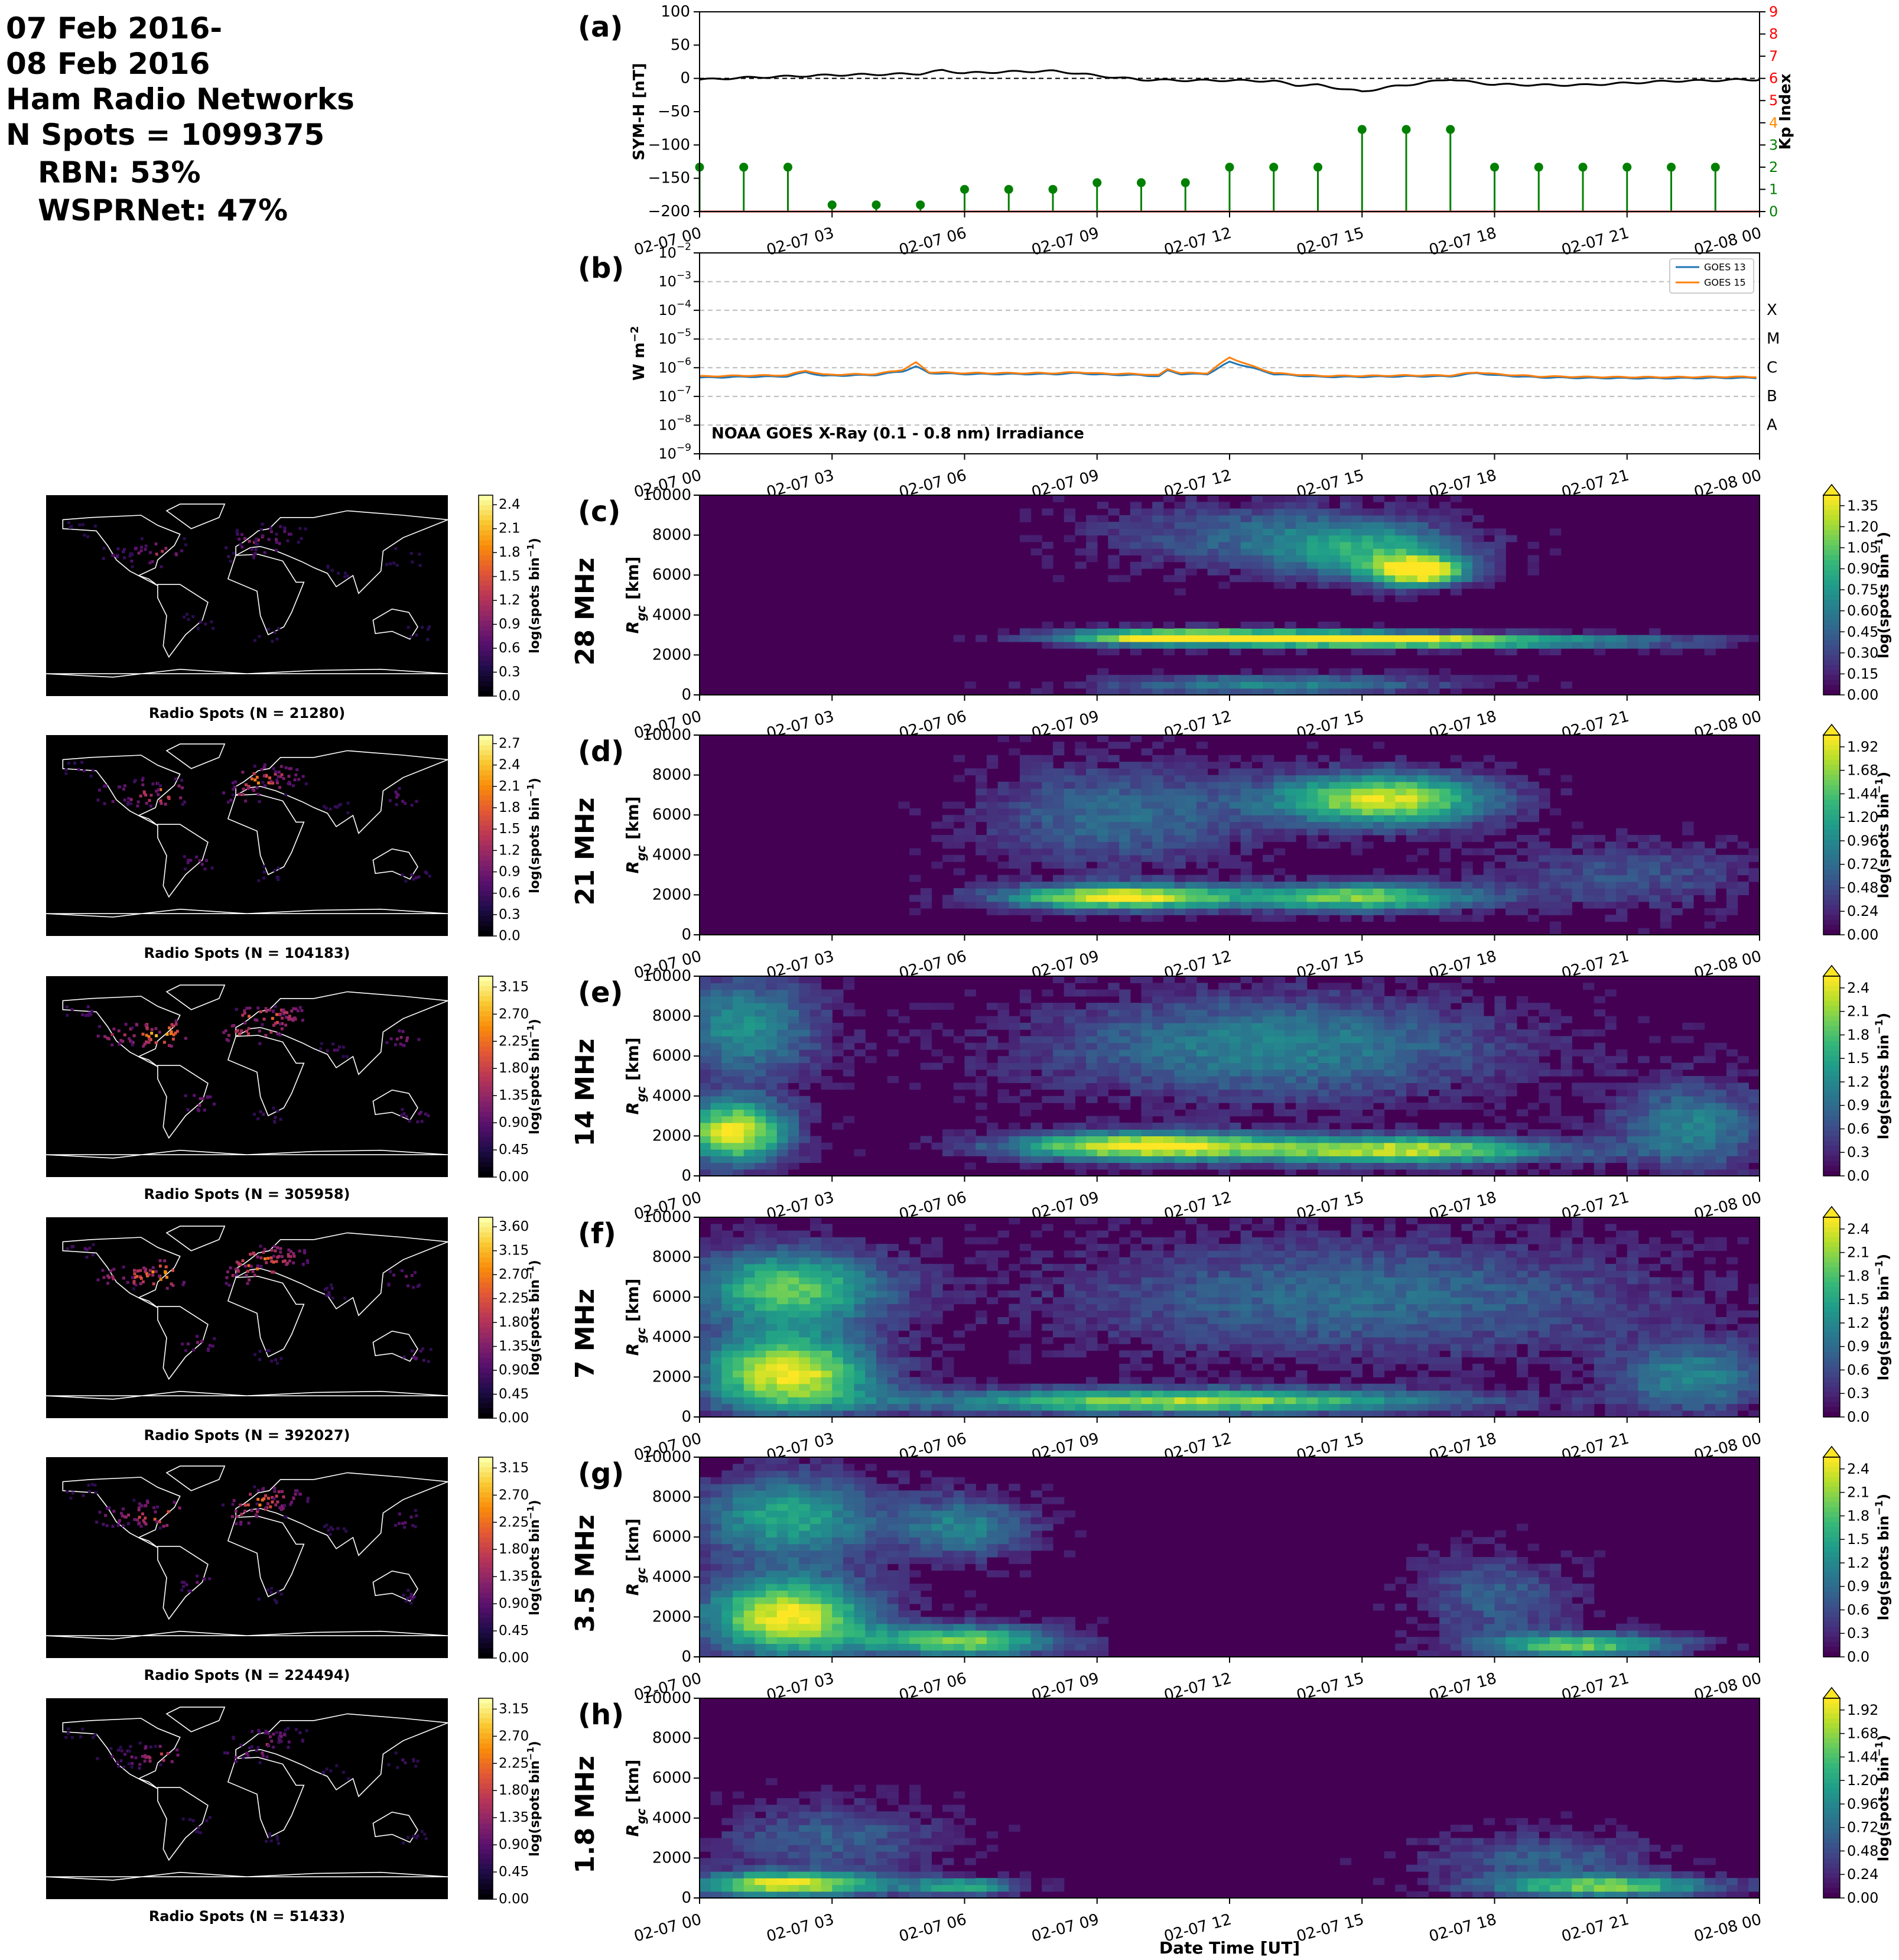  Describe the element at coordinates (510, 529) in the screenshot. I see `colorbar-tick-label: 2.1` at that location.